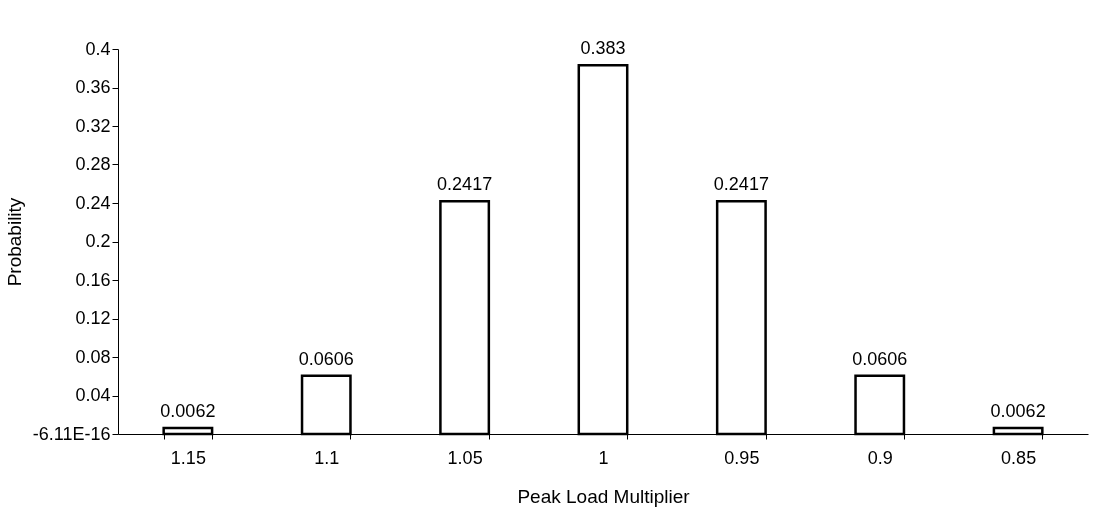 This screenshot has height=523, width=1097. I want to click on data-label: 0.383, so click(603, 48).